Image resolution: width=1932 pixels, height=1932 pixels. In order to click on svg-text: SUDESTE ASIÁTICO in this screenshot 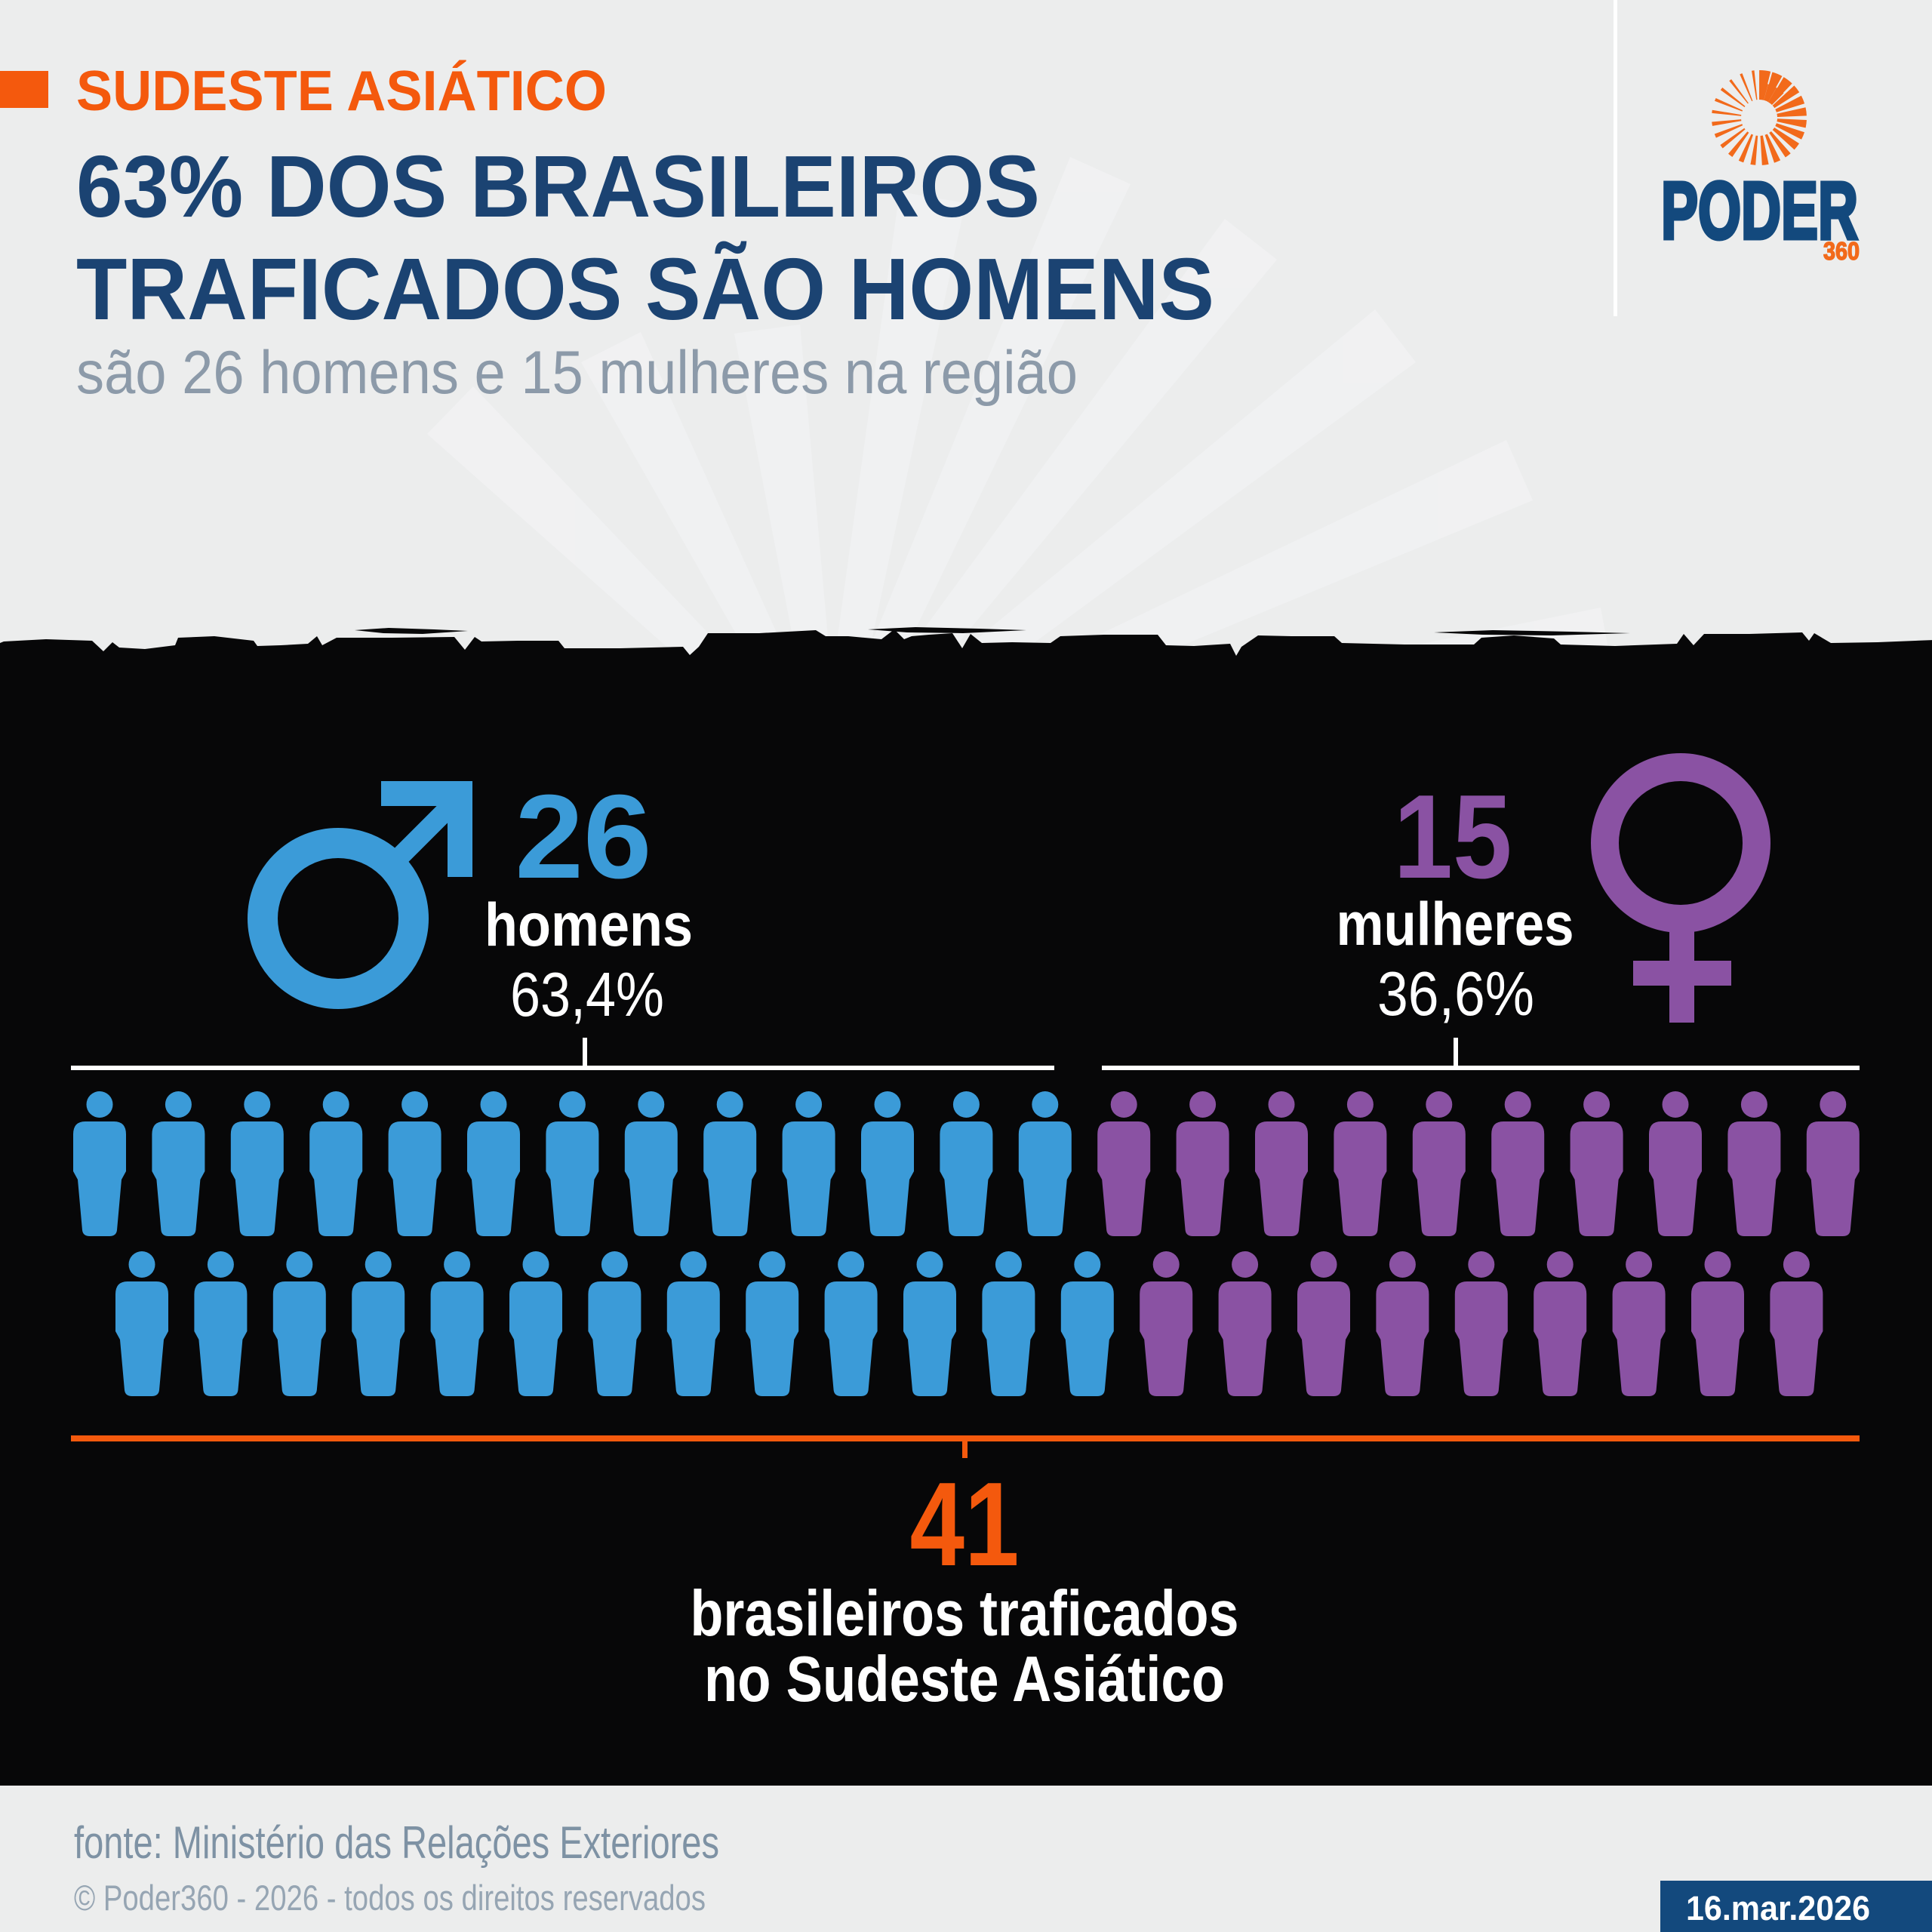, I will do `click(341, 90)`.